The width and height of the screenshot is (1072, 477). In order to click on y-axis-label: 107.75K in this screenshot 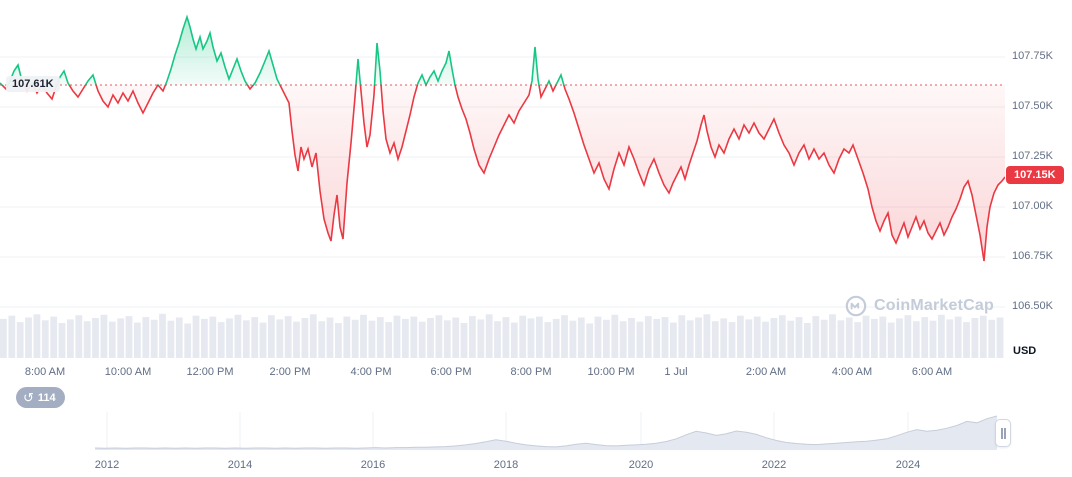, I will do `click(1032, 56)`.